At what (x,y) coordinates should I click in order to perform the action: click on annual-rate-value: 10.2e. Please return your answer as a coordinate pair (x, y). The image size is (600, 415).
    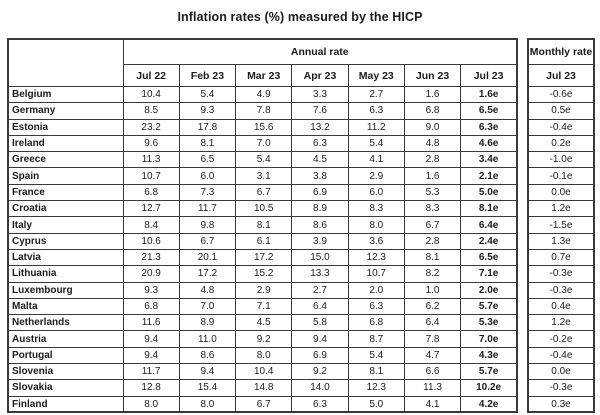
    Looking at the image, I should click on (489, 388).